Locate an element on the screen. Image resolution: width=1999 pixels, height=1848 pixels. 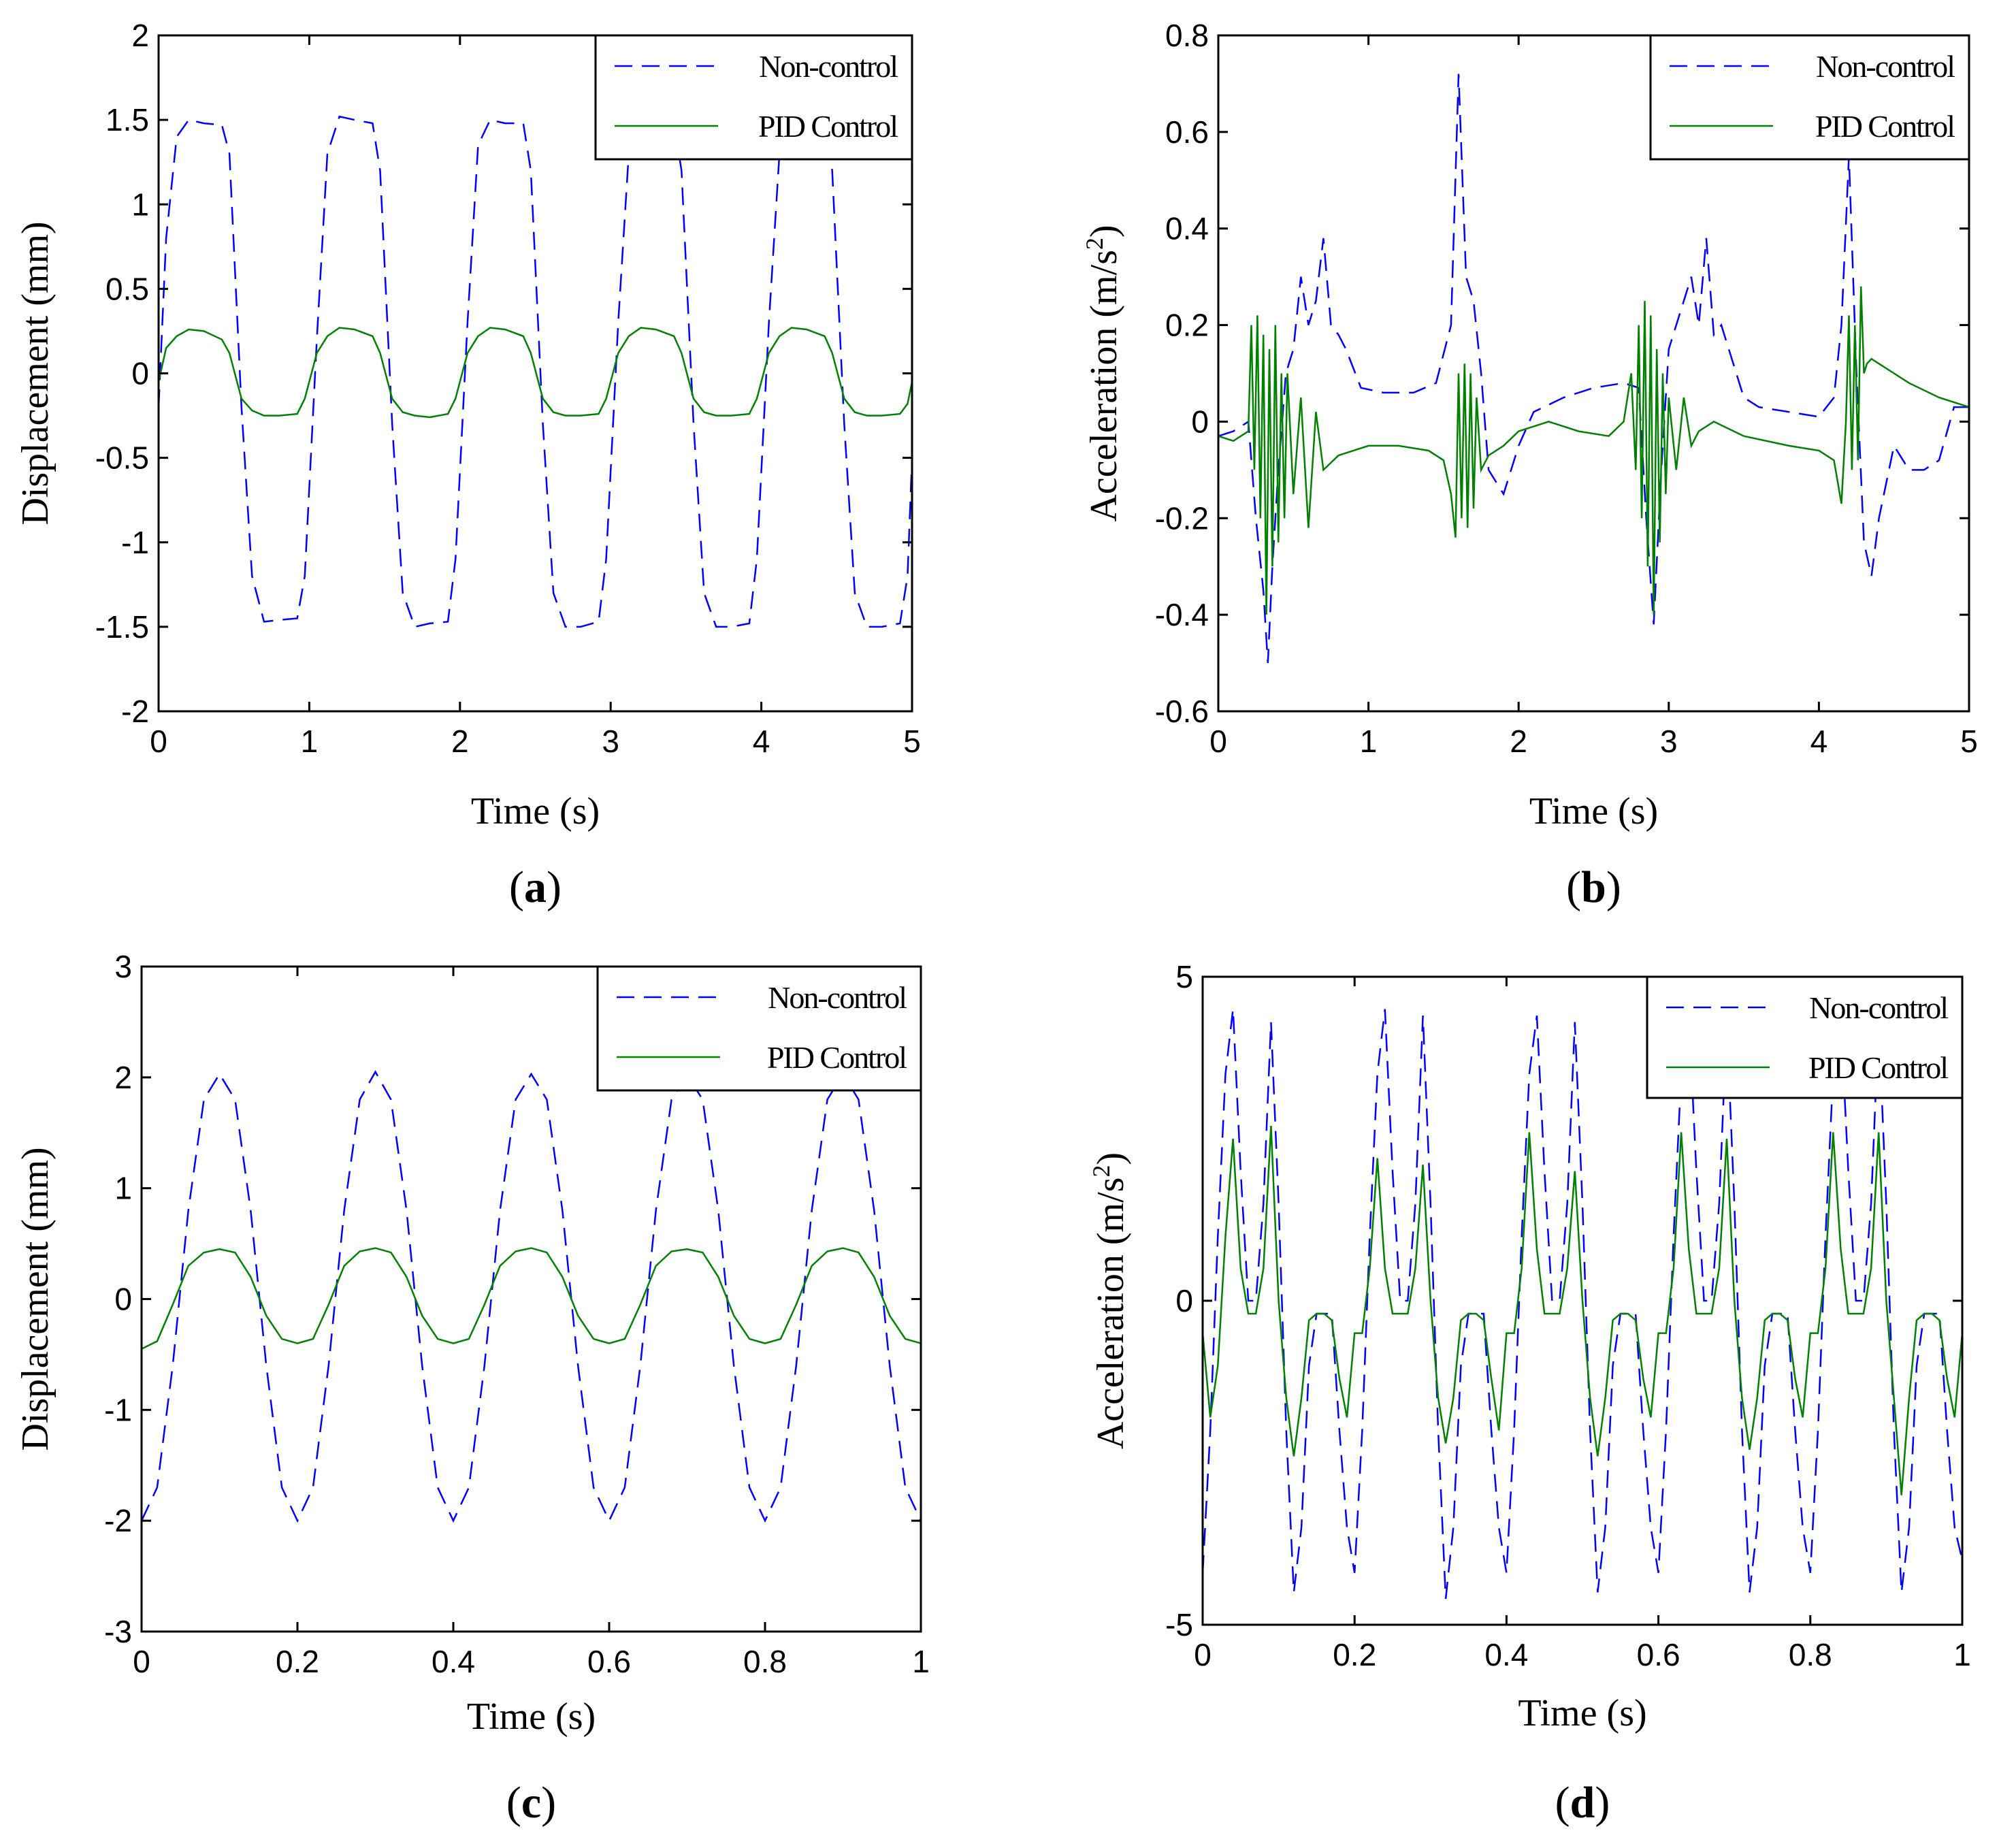
panel-caption-letter: c is located at coordinates (531, 1803).